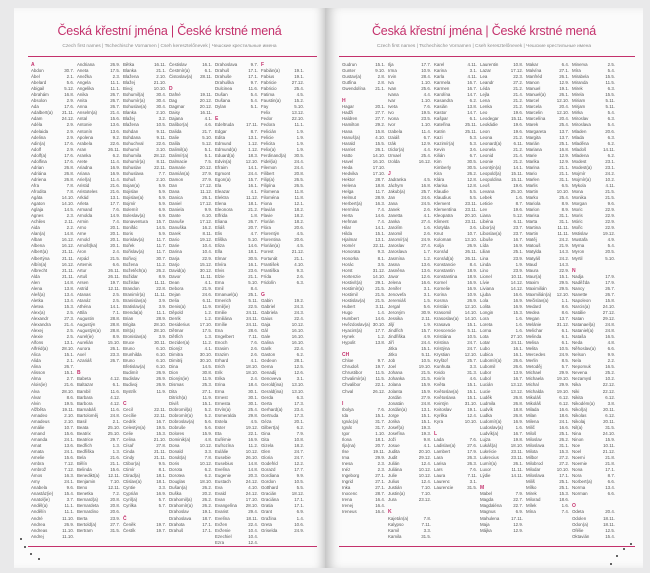  I want to click on name-entry: Javor 12.6., so click(411, 277).